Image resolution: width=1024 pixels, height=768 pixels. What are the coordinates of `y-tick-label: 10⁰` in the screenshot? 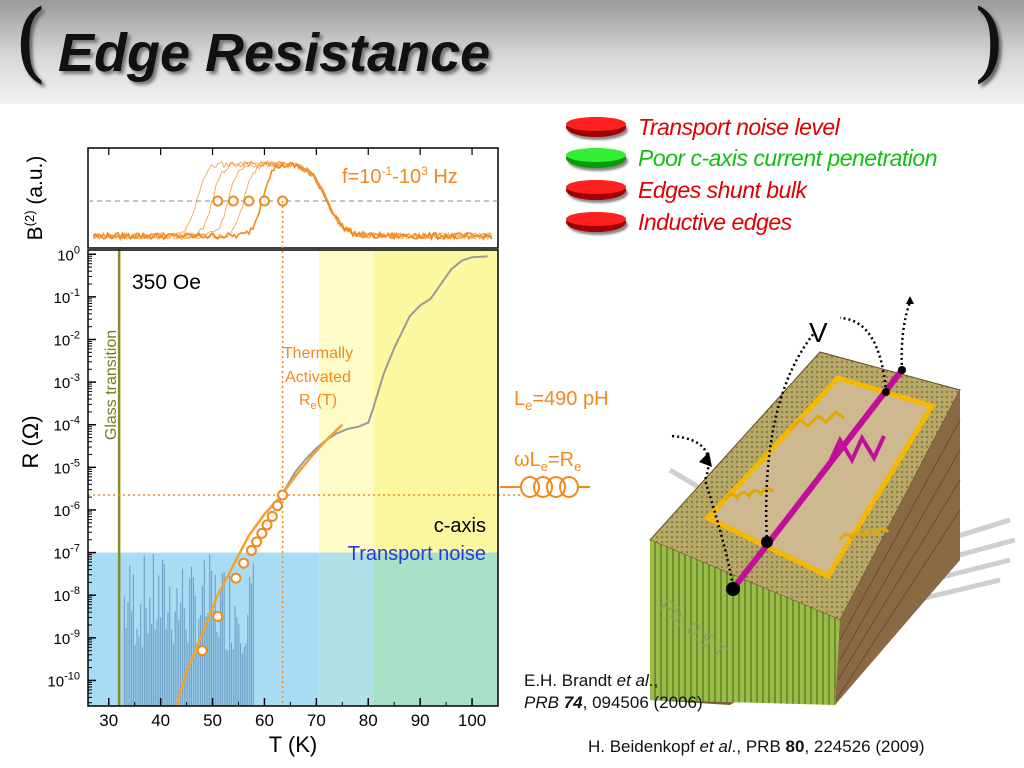 It's located at (68, 254).